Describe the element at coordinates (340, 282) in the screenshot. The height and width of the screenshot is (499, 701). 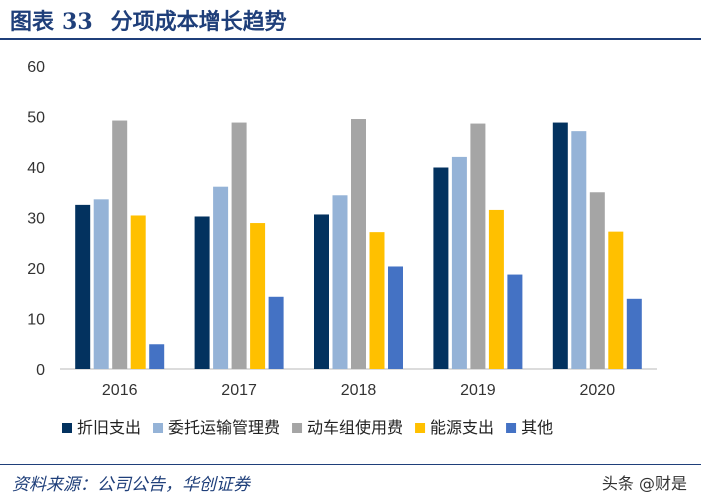
I see `bar-委托运输管理费-2018` at that location.